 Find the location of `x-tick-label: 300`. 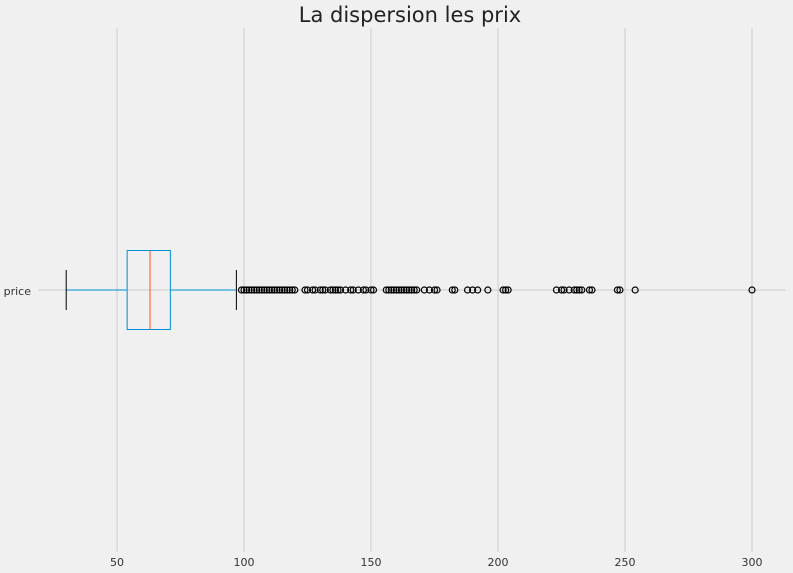

x-tick-label: 300 is located at coordinates (752, 562).